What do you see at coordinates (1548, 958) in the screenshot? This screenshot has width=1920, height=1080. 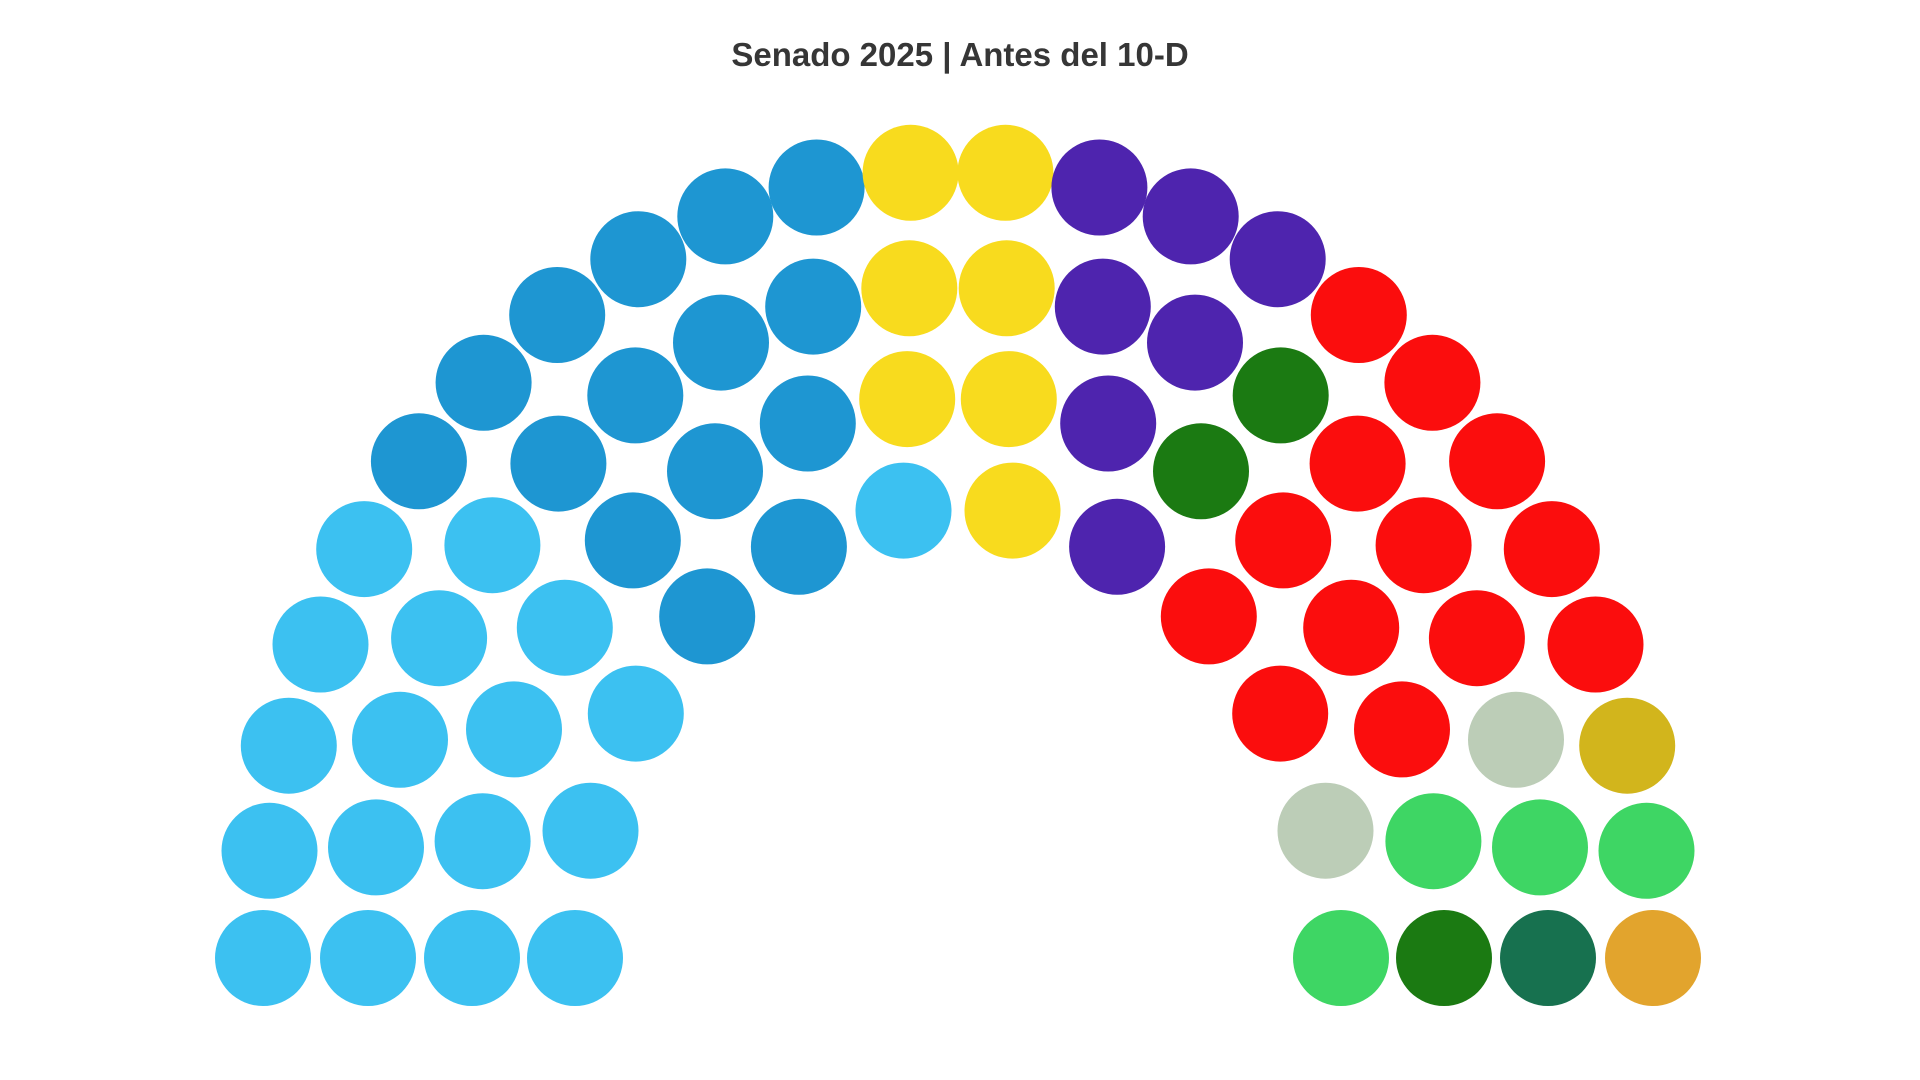 I see `seat-dot-verde_azulado` at bounding box center [1548, 958].